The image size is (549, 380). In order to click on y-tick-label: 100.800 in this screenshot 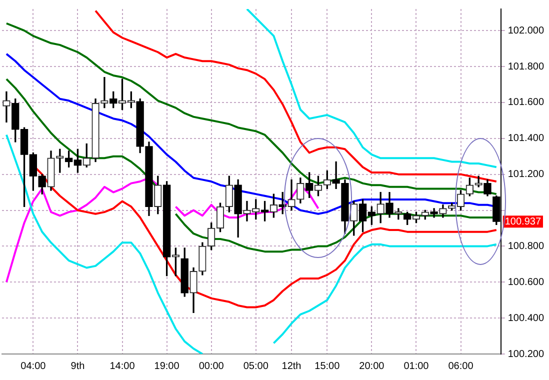, I will do `click(526, 246)`.